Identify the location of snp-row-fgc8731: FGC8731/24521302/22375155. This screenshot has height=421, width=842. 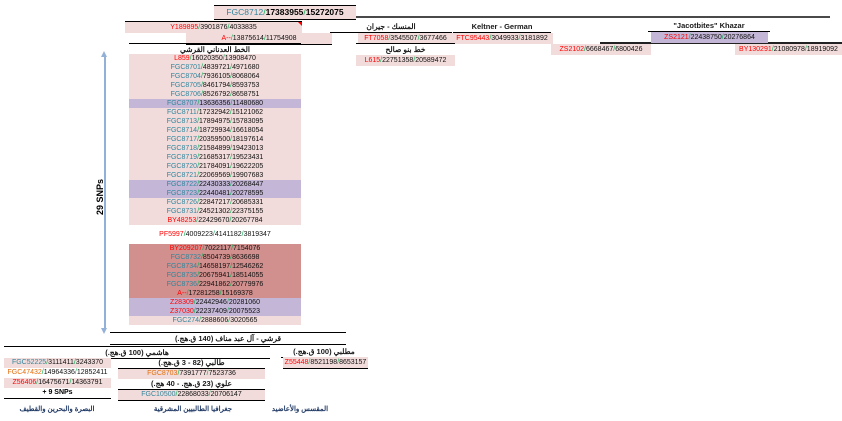
(215, 211).